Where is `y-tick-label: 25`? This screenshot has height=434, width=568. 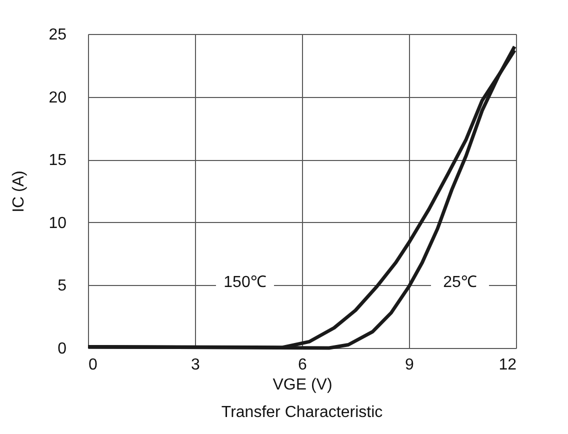 y-tick-label: 25 is located at coordinates (57, 35).